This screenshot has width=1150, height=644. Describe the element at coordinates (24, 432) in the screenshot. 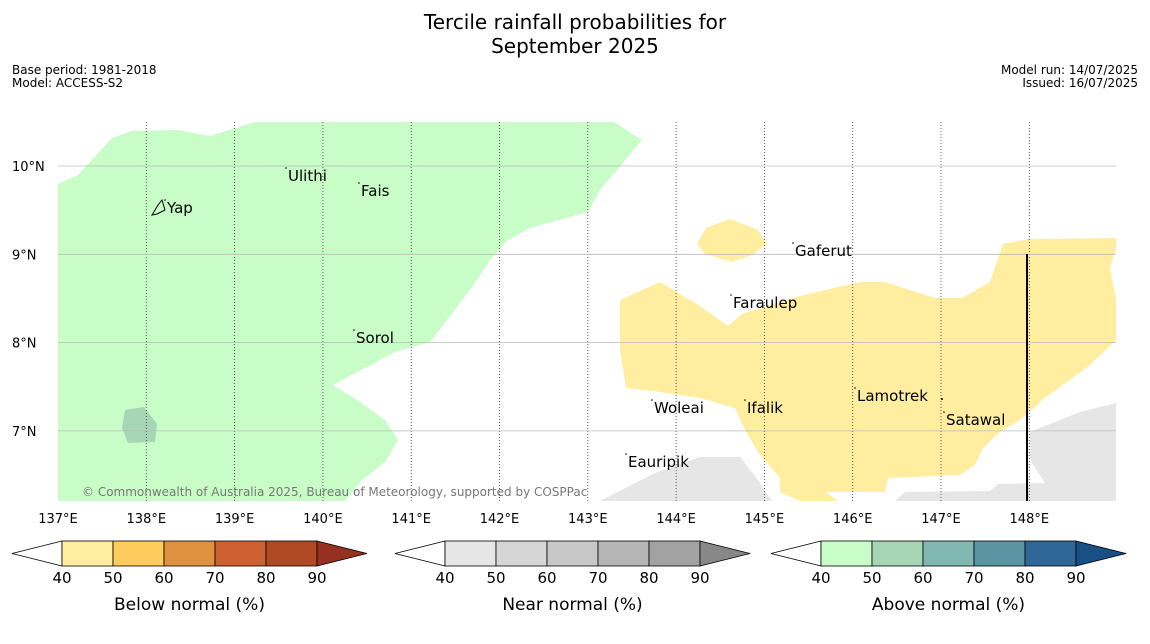

I see `latitude-tick-label: 7°N` at that location.